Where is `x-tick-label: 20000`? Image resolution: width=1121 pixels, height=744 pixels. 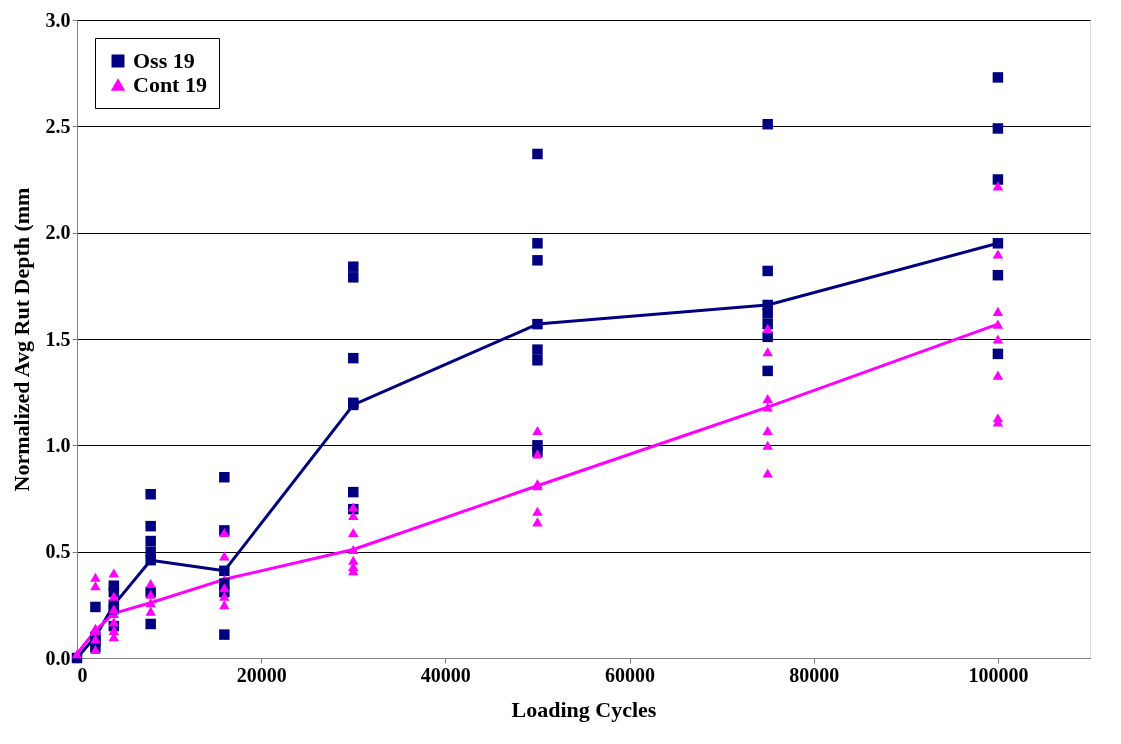
x-tick-label: 20000 is located at coordinates (261, 674).